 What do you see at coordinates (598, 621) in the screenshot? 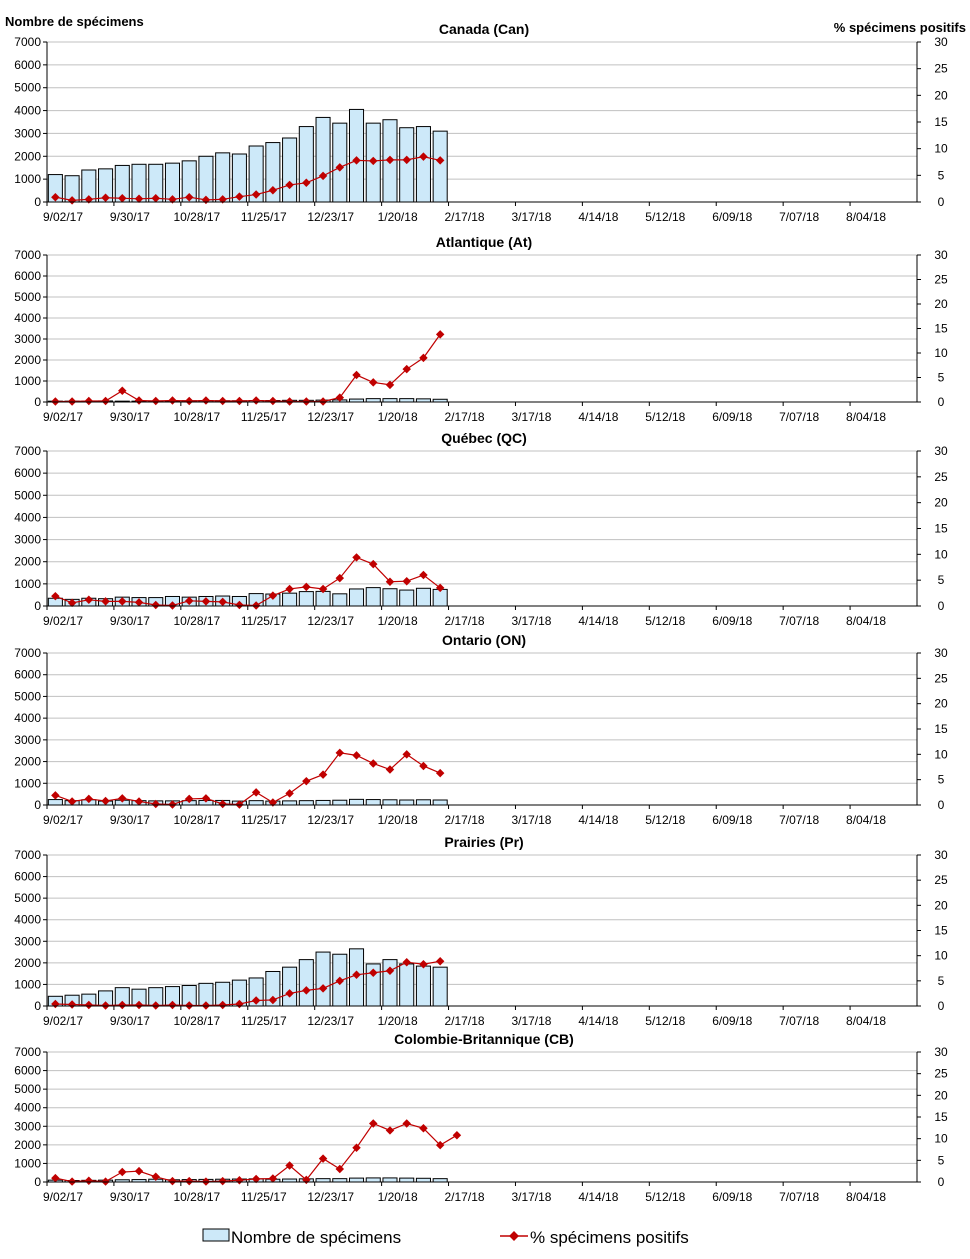
I see `x-tick-label: 4/14/18` at bounding box center [598, 621].